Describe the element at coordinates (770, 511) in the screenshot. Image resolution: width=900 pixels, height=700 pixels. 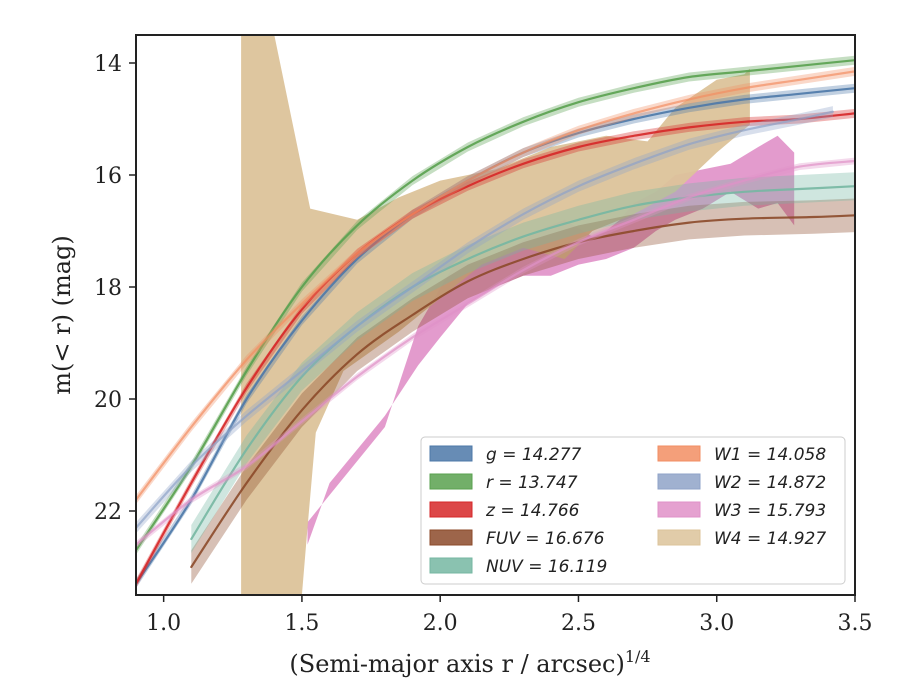
I see `legend-label: W3 = 15.793` at that location.